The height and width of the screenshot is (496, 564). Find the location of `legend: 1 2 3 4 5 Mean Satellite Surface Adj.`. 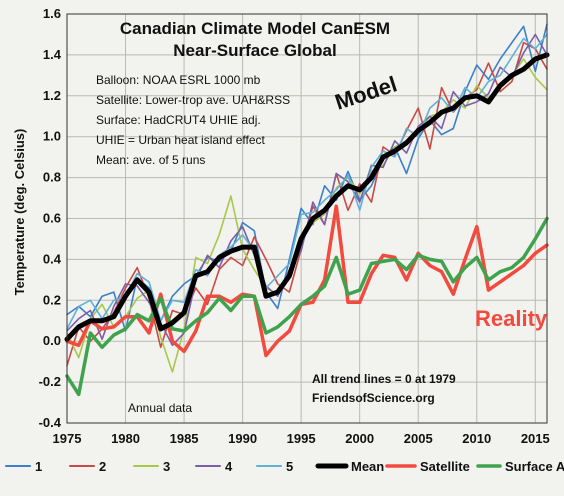

legend: 1 2 3 4 5 Mean Satellite Surface Adj. is located at coordinates (284, 466).